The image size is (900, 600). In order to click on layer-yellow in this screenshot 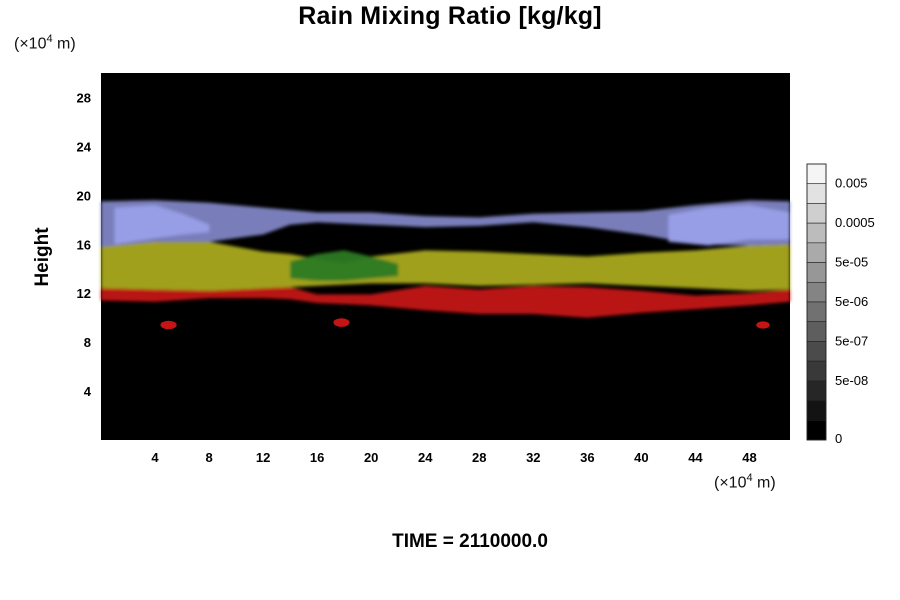, I will do `click(445, 266)`.